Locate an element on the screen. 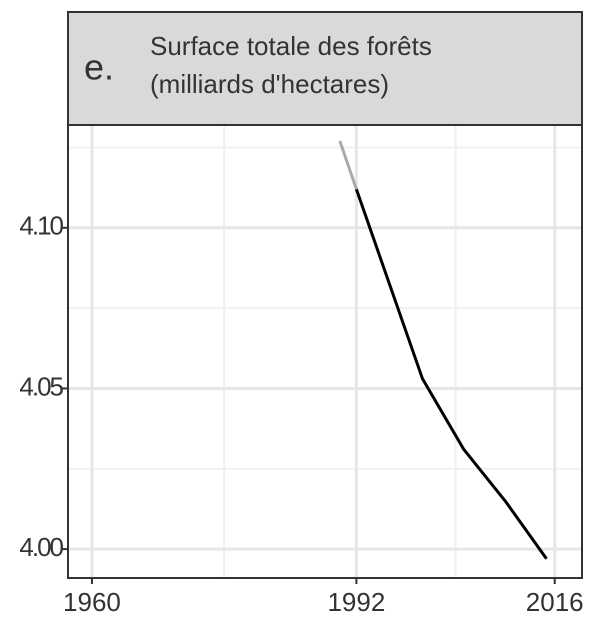  y-tick-label: 4.10 is located at coordinates (41, 226).